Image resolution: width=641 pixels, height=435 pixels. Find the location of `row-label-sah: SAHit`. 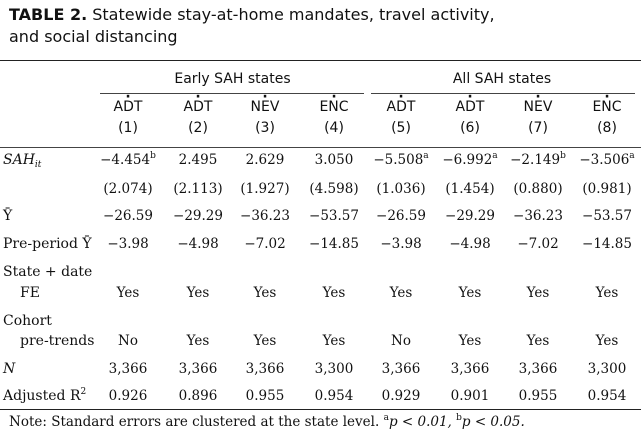

row-label-sah: SAHit is located at coordinates (22, 161).